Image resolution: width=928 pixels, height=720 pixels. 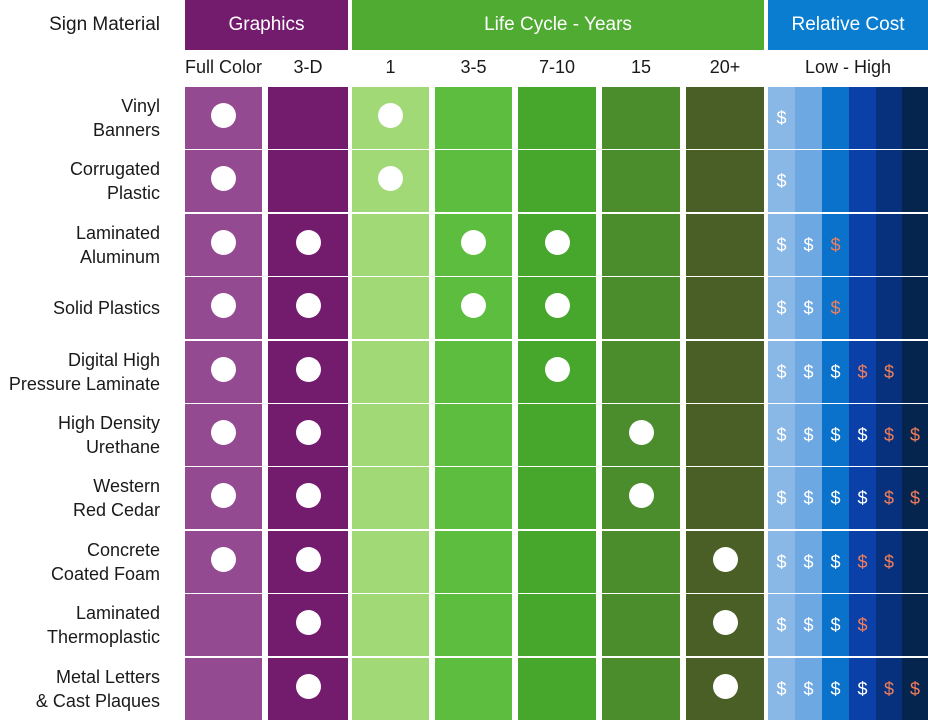 What do you see at coordinates (915, 561) in the screenshot?
I see `cell-cost-6-concrete-coated-foam` at bounding box center [915, 561].